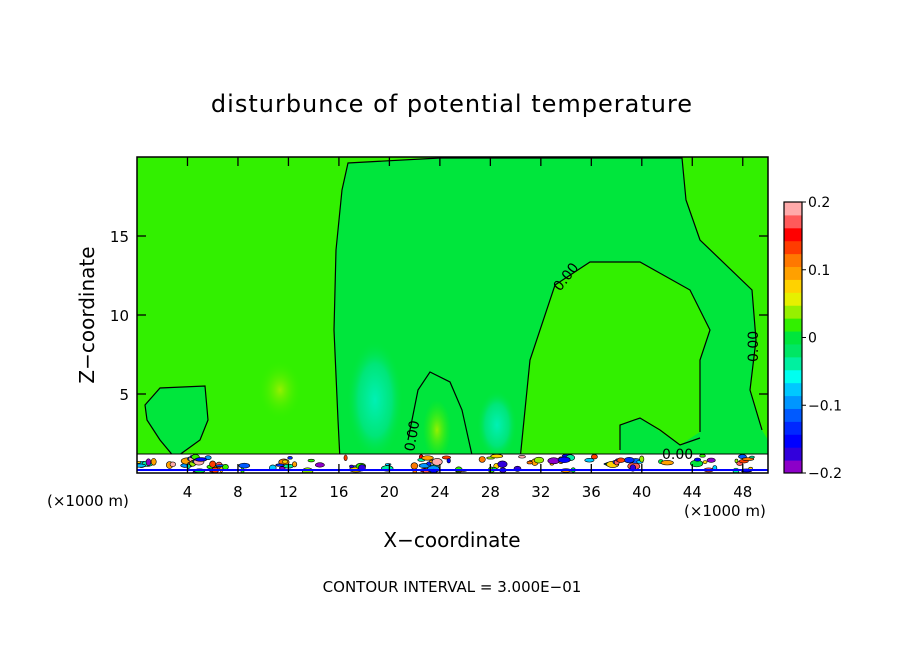 The width and height of the screenshot is (904, 654). I want to click on x-tick-label: 4, so click(188, 492).